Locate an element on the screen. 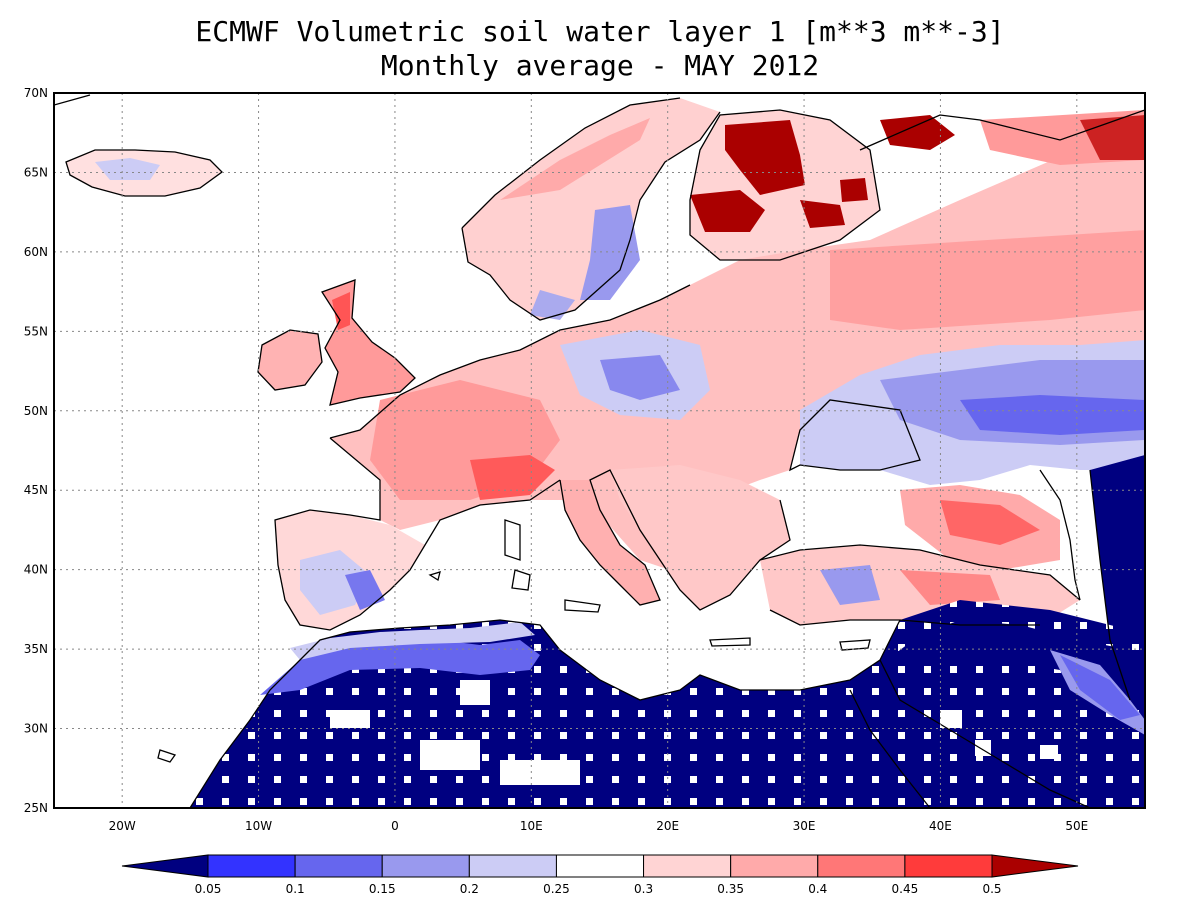 The width and height of the screenshot is (1200, 900). longitude-labels: 20W 10W 0 10E 20E 30E 40E 50E is located at coordinates (599, 826).